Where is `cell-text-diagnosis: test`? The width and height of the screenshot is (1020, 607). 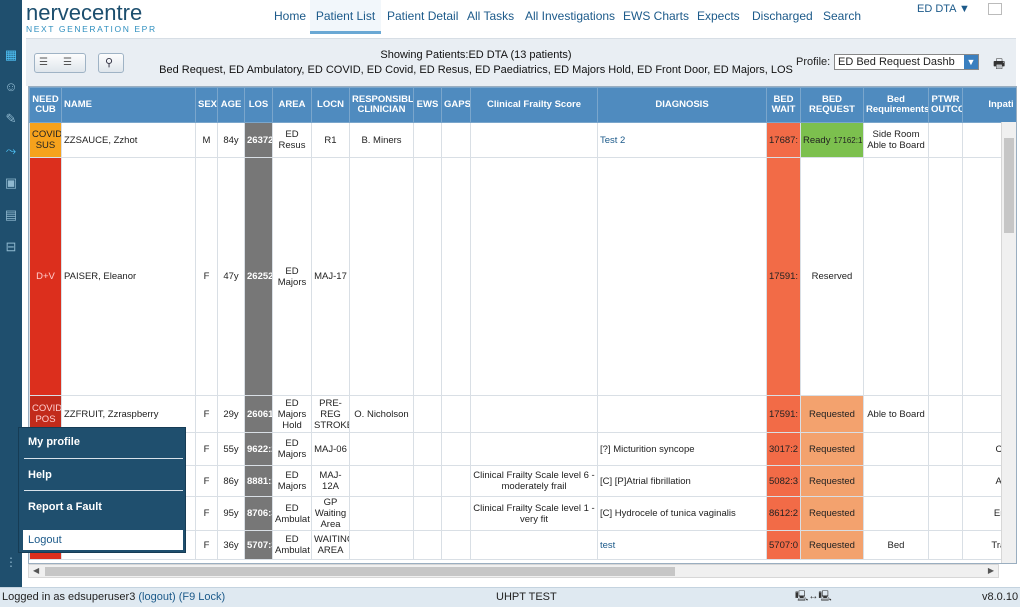
cell-text-diagnosis: test is located at coordinates (608, 545).